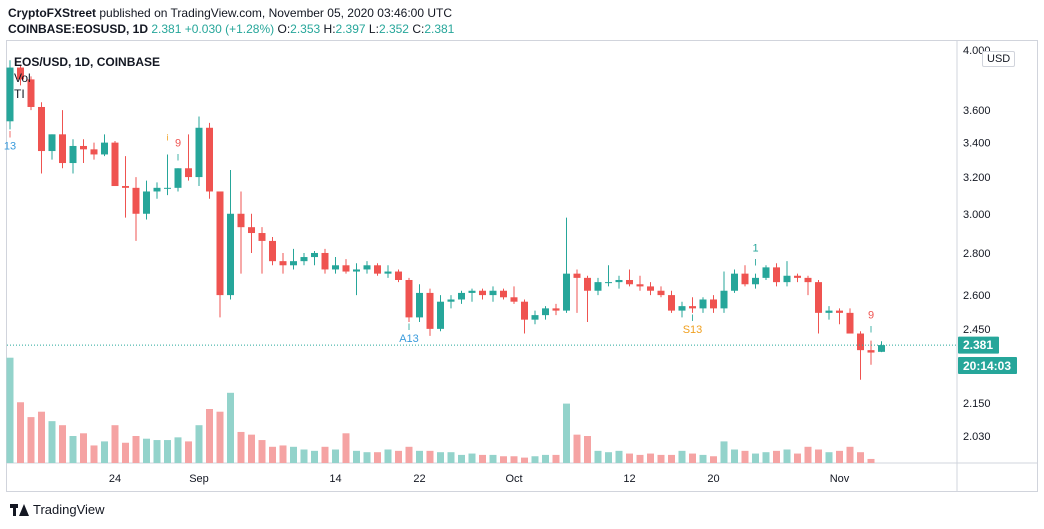  What do you see at coordinates (10, 146) in the screenshot?
I see `td-marker-label: 13` at bounding box center [10, 146].